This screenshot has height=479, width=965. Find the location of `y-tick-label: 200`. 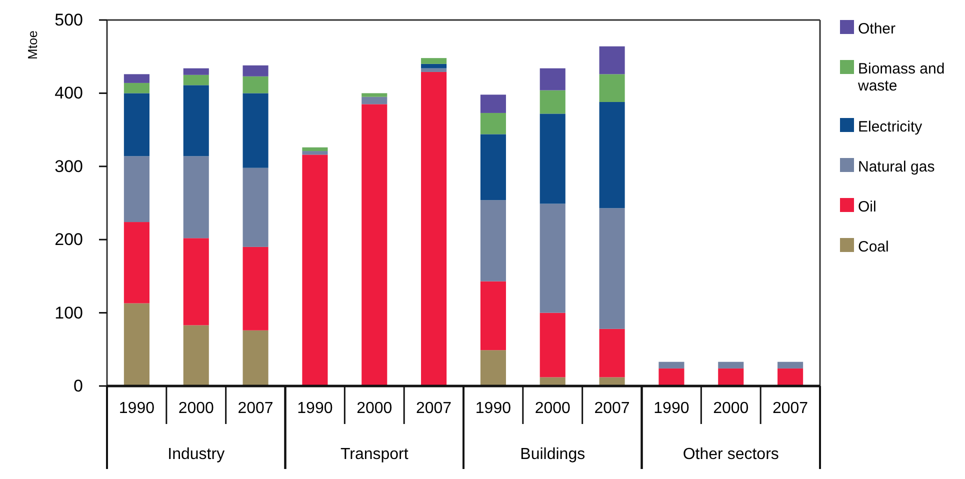

y-tick-label: 200 is located at coordinates (68, 240).